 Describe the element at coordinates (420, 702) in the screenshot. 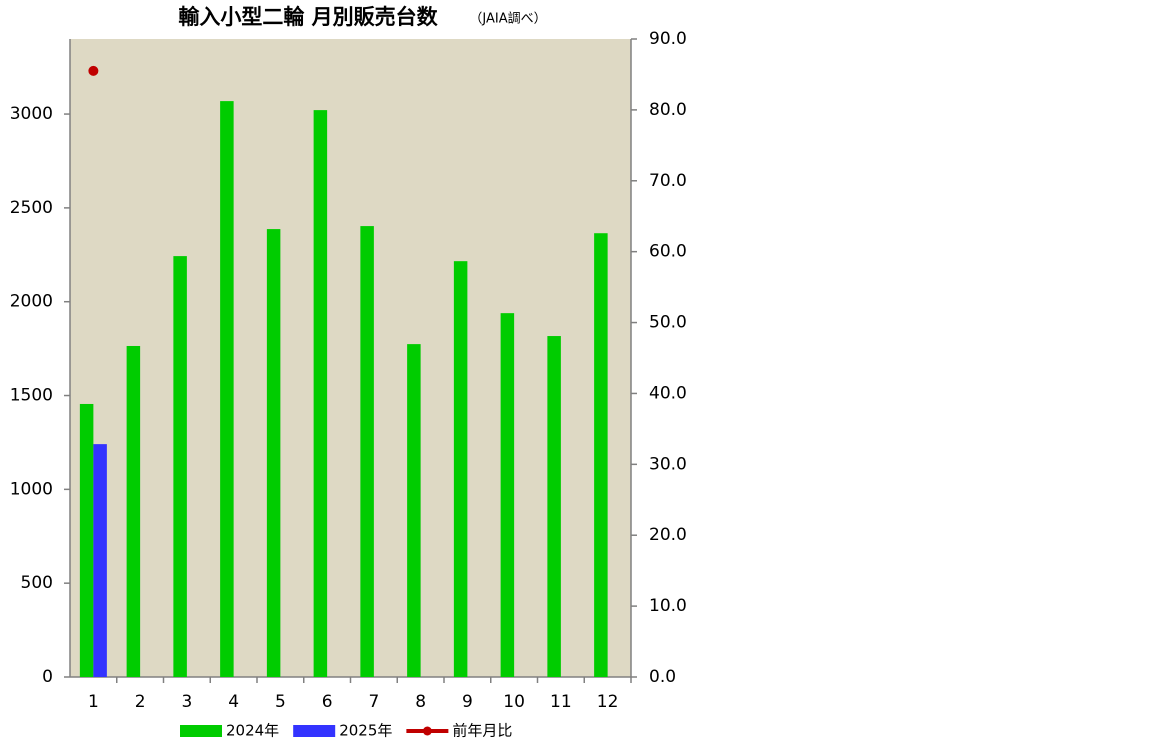

I see `x-tick-label: 8` at that location.